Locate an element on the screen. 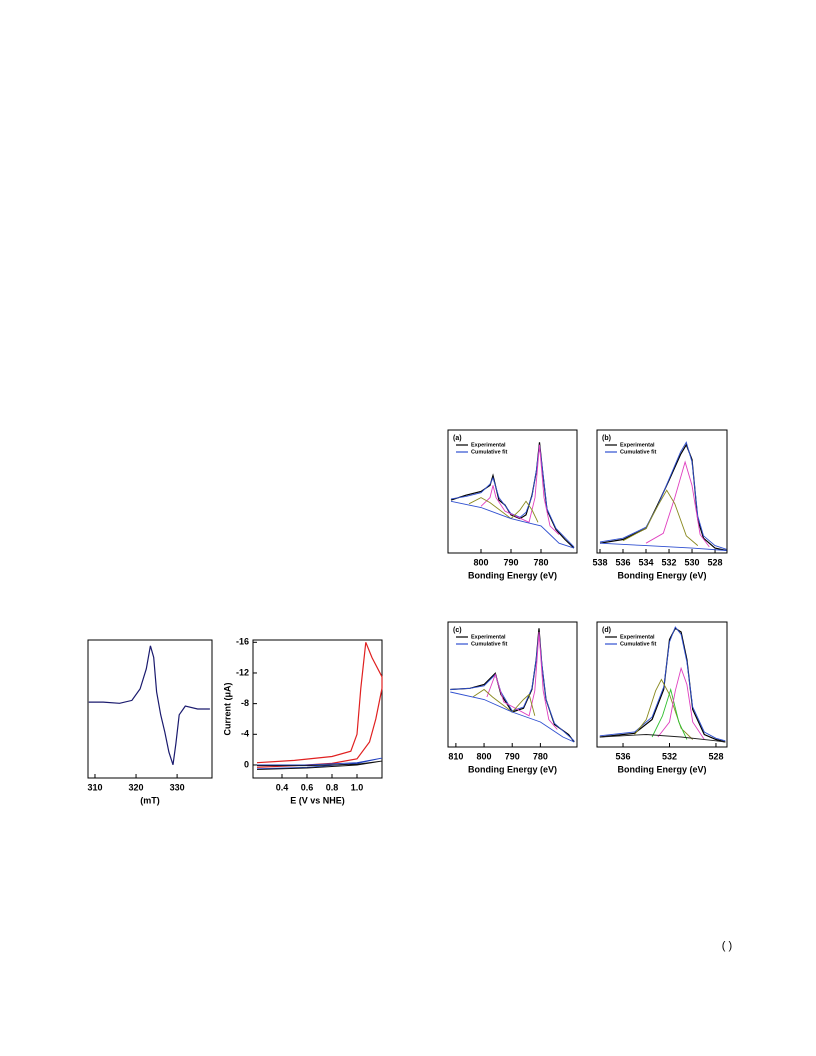 The image size is (816, 1056). x-tick-label: 330 is located at coordinates (177, 787).